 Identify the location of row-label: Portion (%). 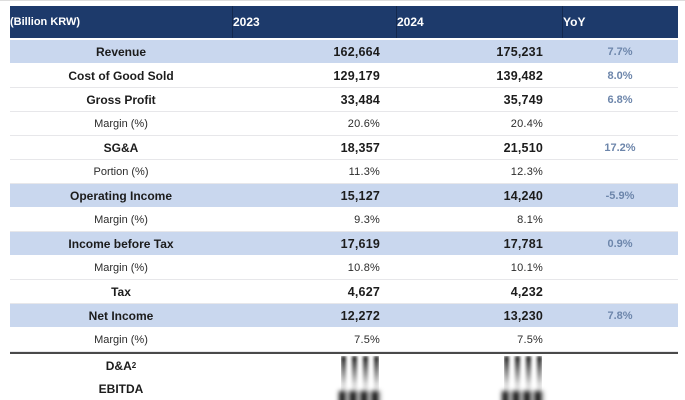
(121, 171).